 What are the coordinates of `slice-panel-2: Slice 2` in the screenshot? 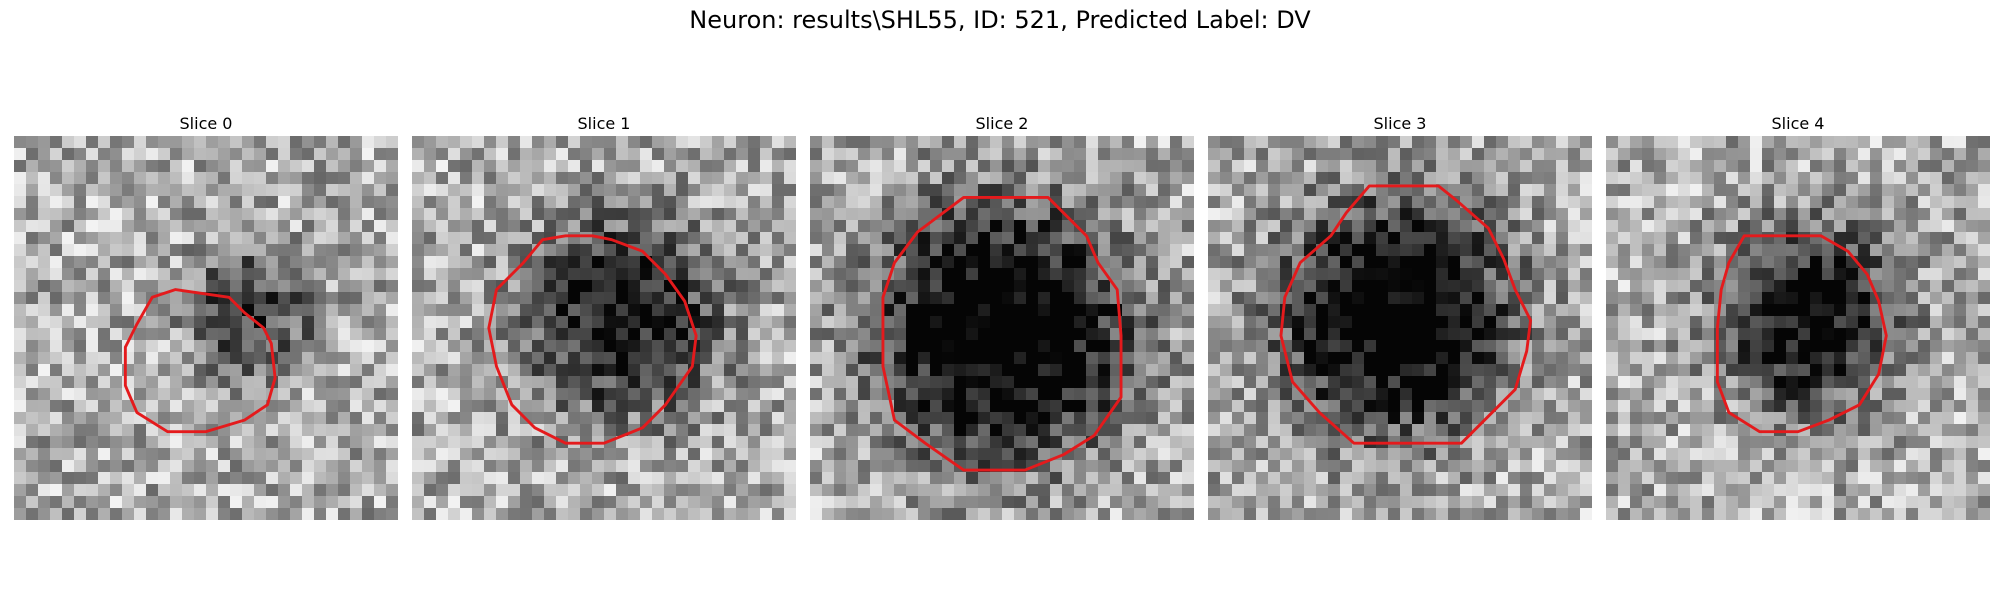 It's located at (1002, 316).